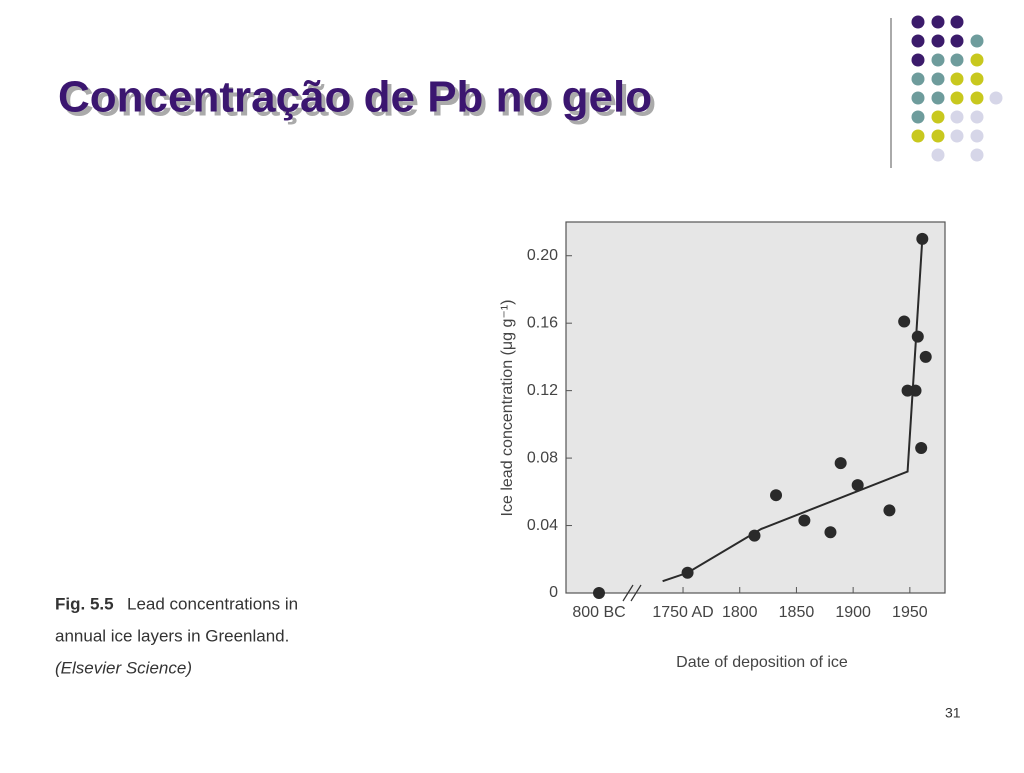  Describe the element at coordinates (542, 457) in the screenshot. I see `y-tick-label: 0.08` at that location.